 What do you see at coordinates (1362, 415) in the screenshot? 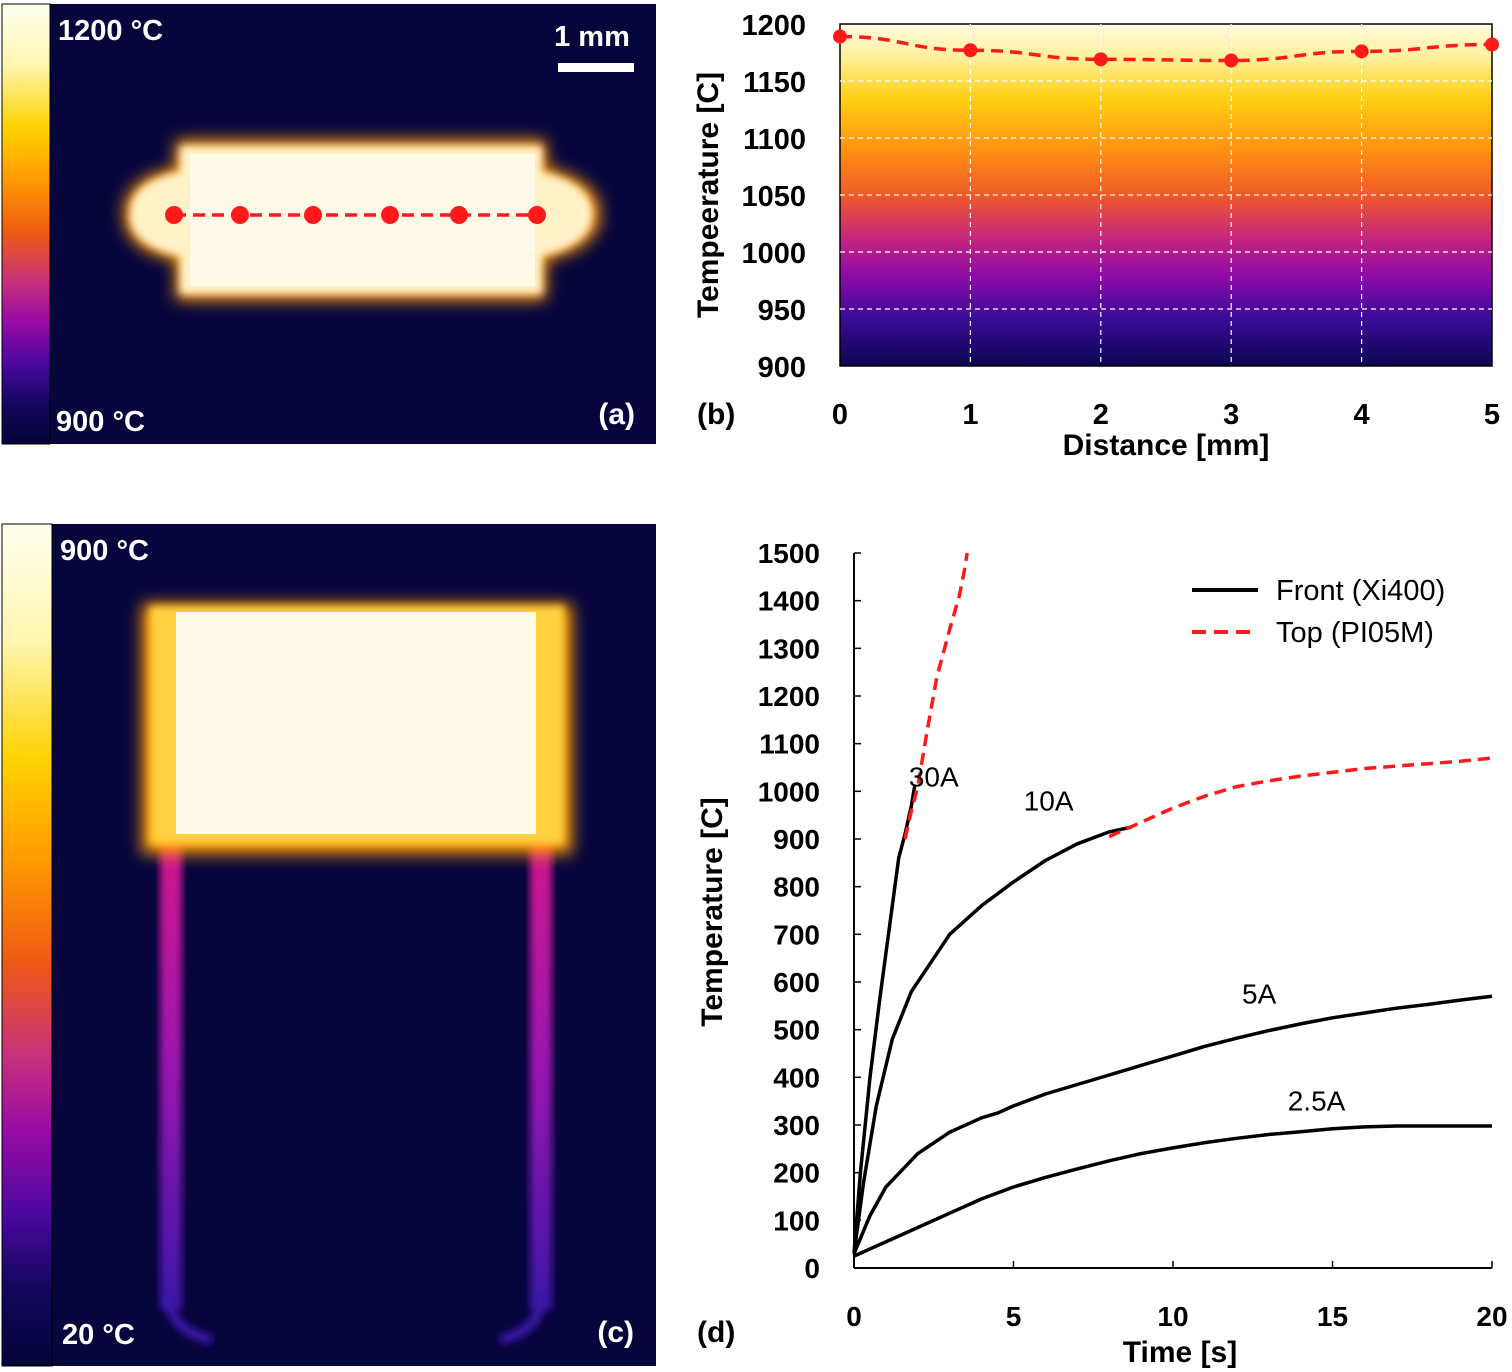
I see `x-tick-label: 4` at bounding box center [1362, 415].